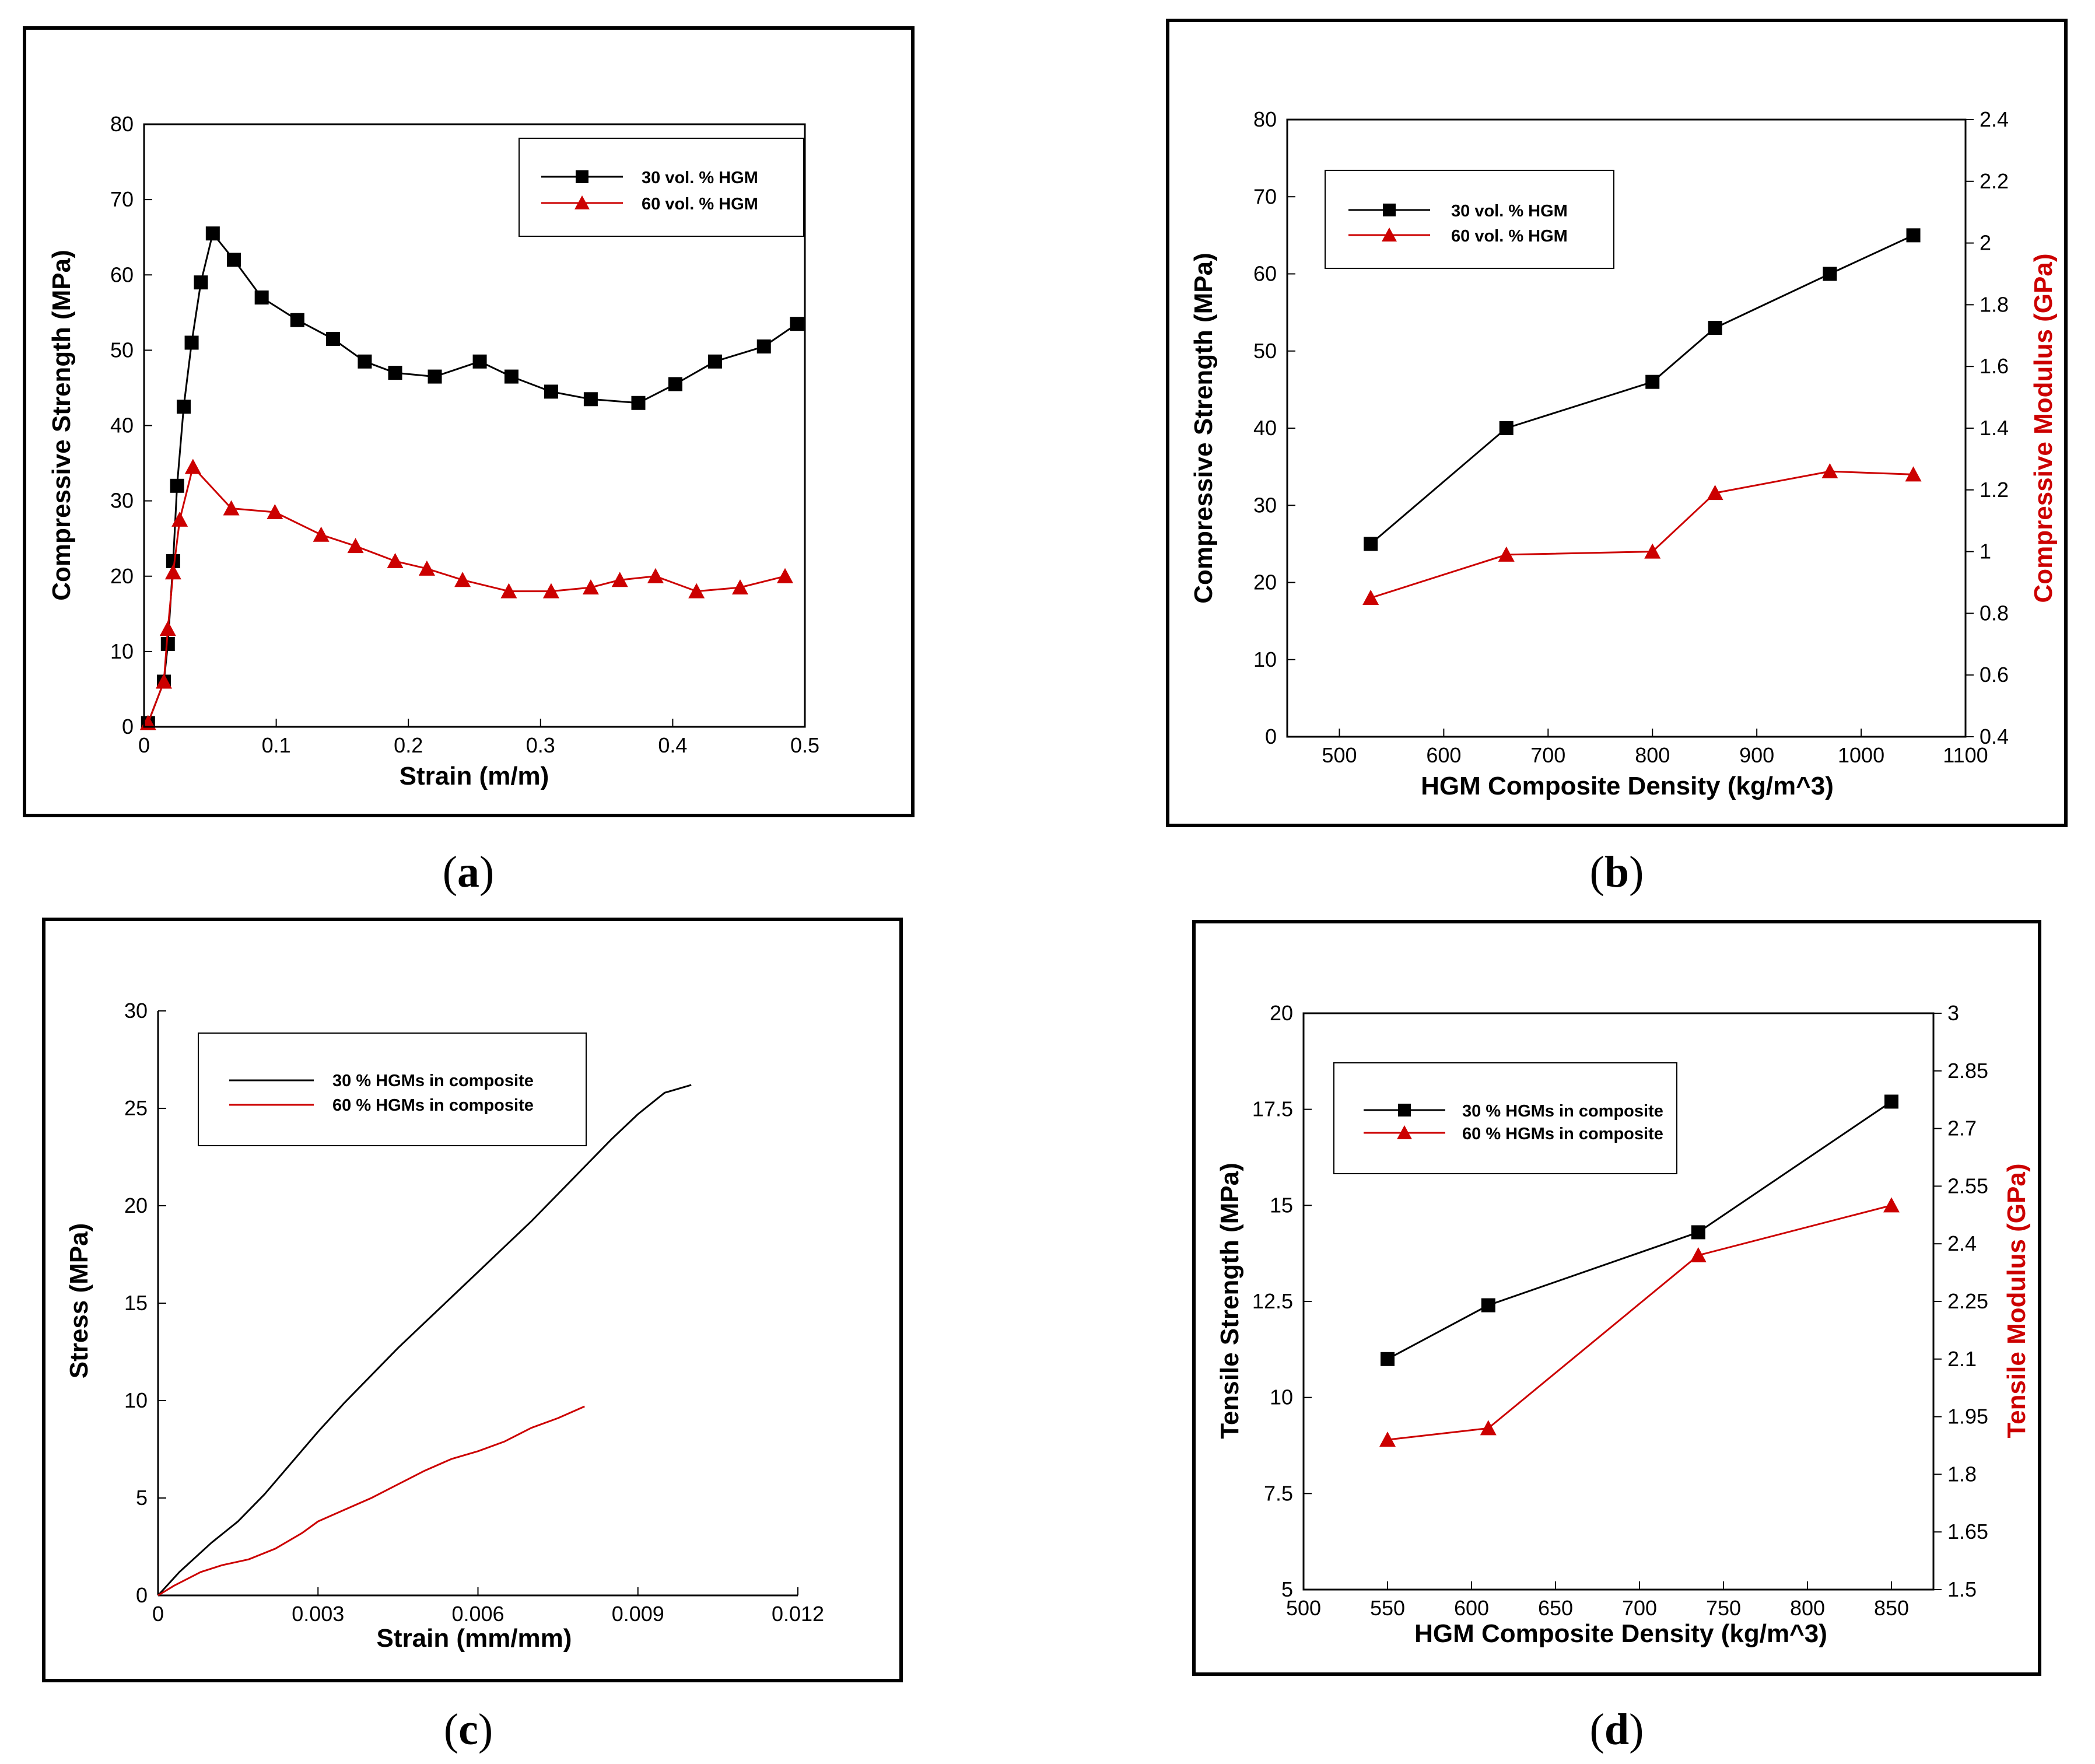  I want to click on panel-d-x-tick-label: 850, so click(1891, 1608).